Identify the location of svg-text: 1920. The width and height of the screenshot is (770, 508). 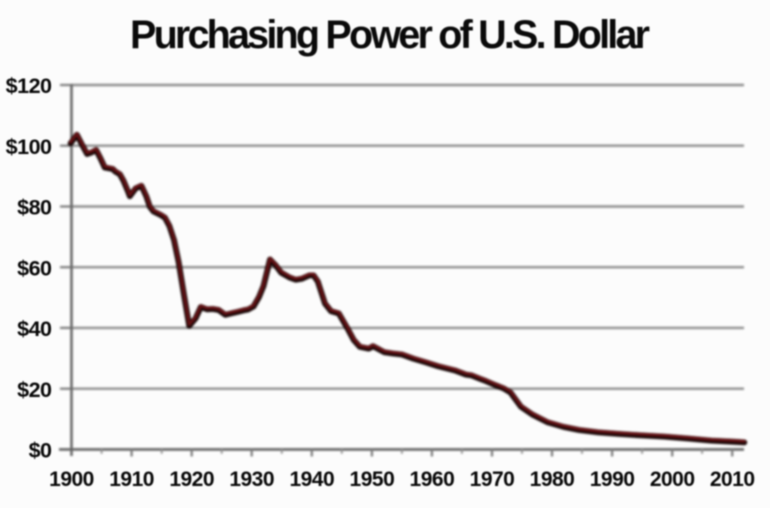
(191, 479).